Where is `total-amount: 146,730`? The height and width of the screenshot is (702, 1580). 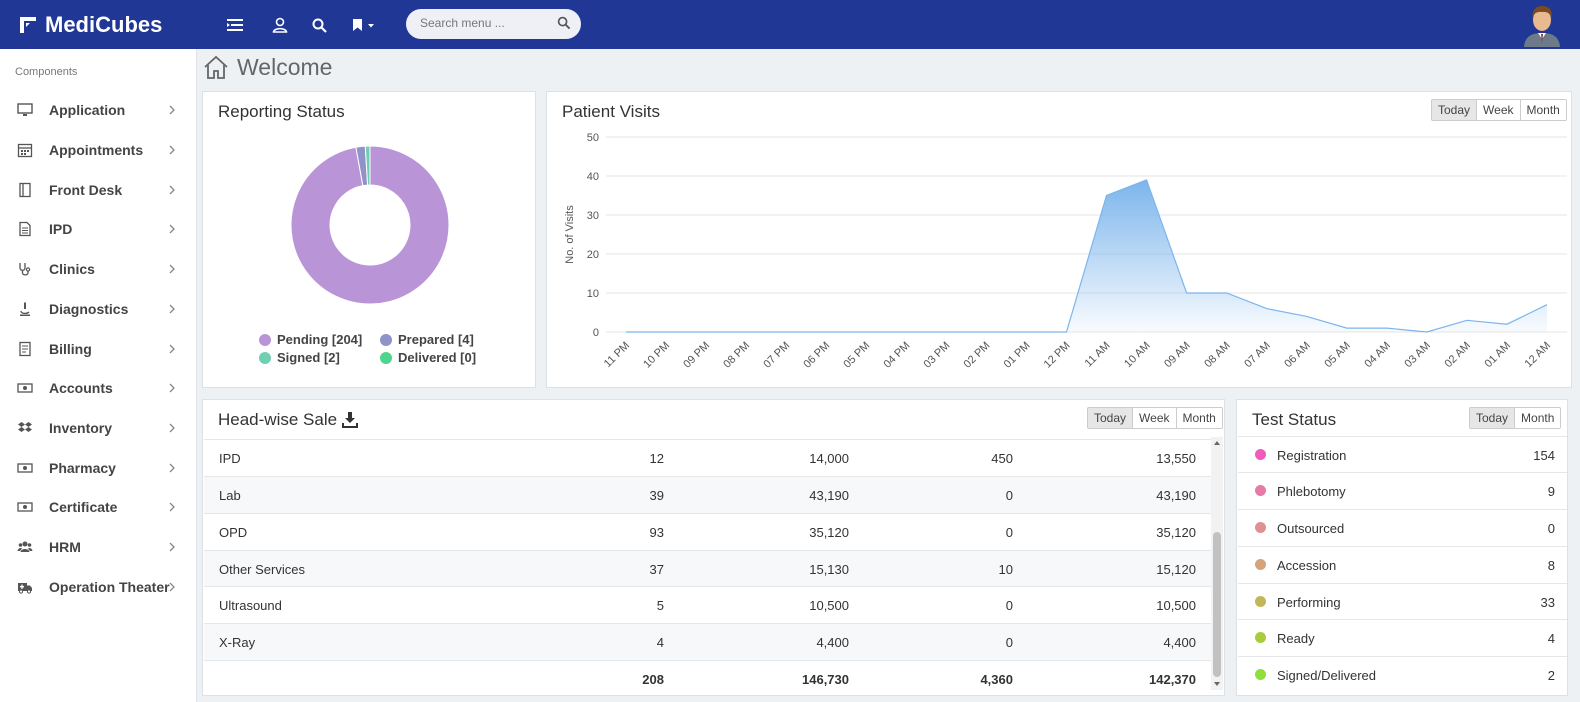
total-amount: 146,730 is located at coordinates (825, 679).